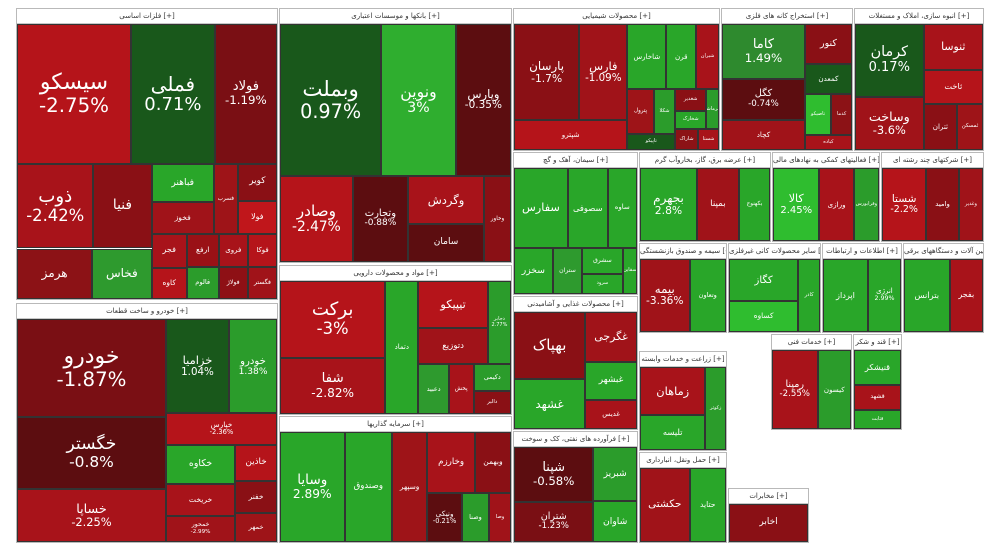  Describe the element at coordinates (245, 94) in the screenshot. I see `stock-tile: فولاد -1.19%` at that location.